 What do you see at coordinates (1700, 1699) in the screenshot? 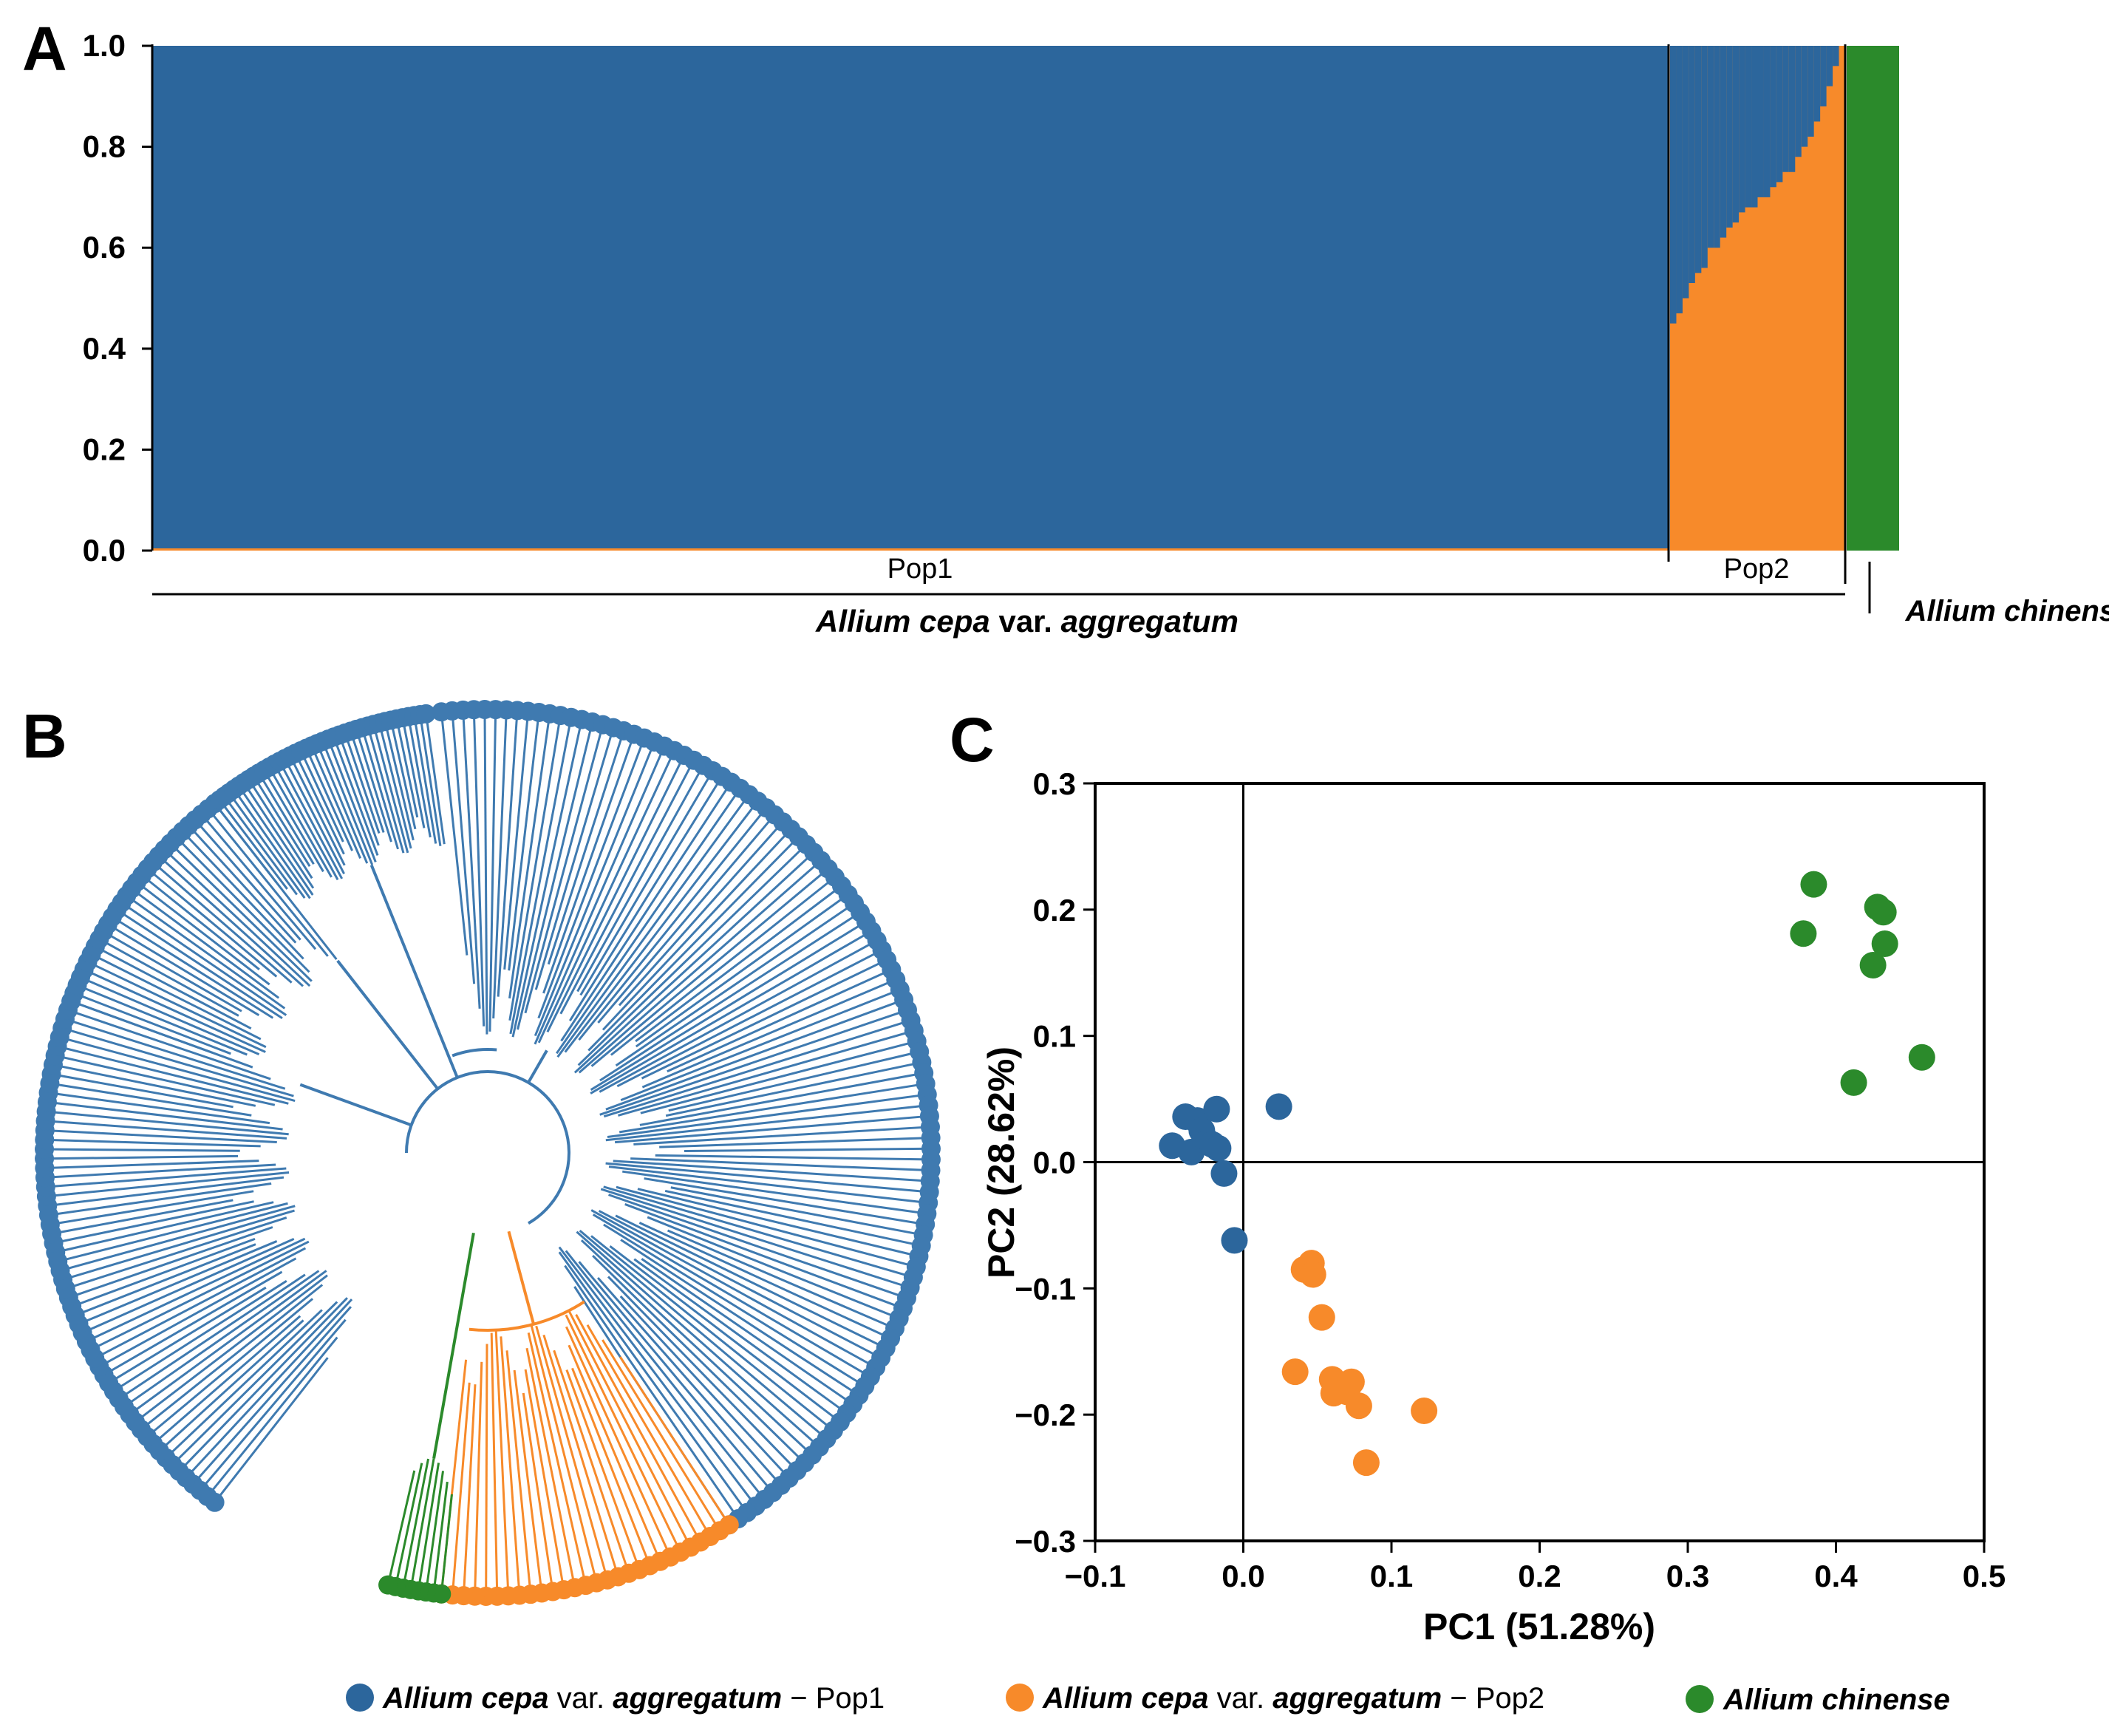
I see `legend-marker-chinense` at bounding box center [1700, 1699].